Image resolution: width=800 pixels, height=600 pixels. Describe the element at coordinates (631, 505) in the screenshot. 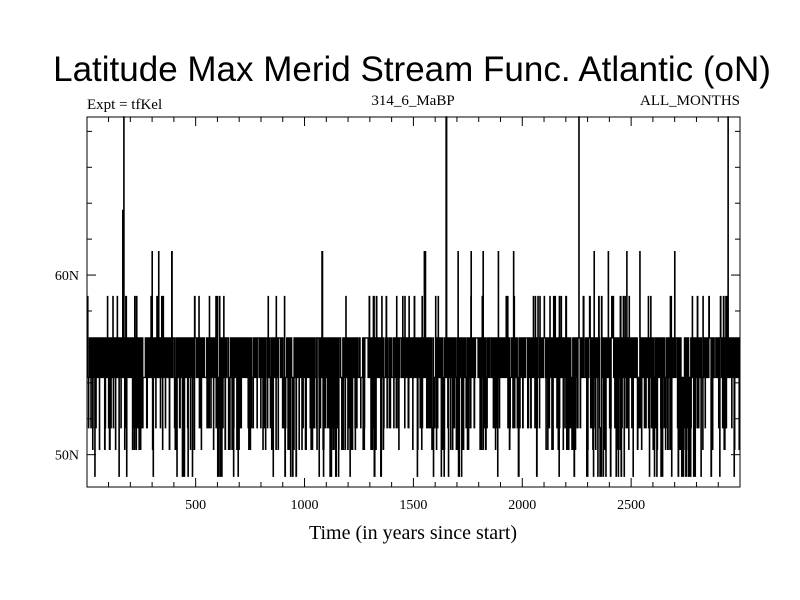

I see `x-tick-label: 2500` at that location.